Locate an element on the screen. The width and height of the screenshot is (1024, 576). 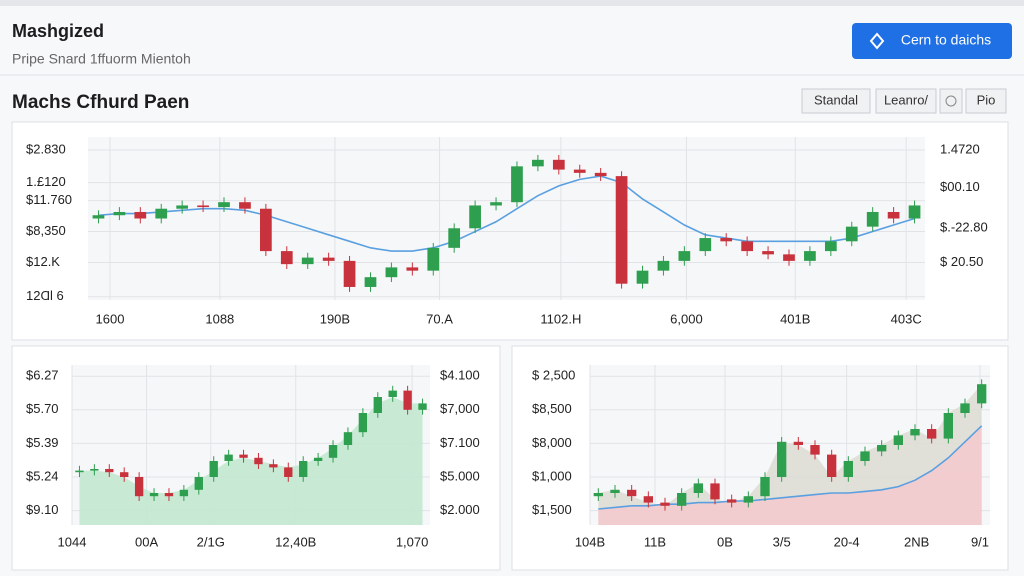
icon is located at coordinates (951, 101).